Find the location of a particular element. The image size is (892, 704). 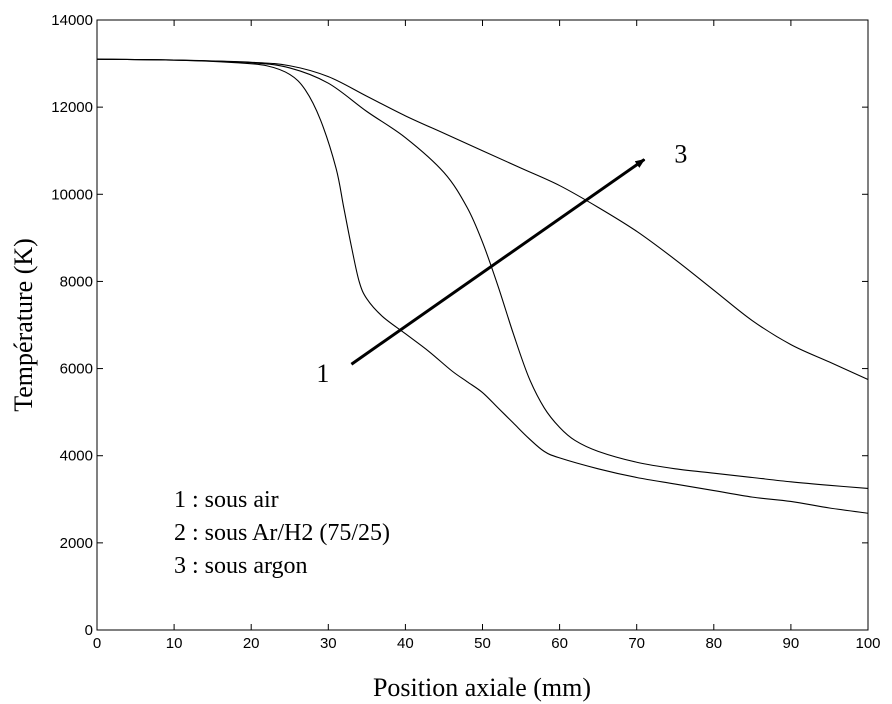

legend-entry-3: 3 : sous argon is located at coordinates (241, 566).